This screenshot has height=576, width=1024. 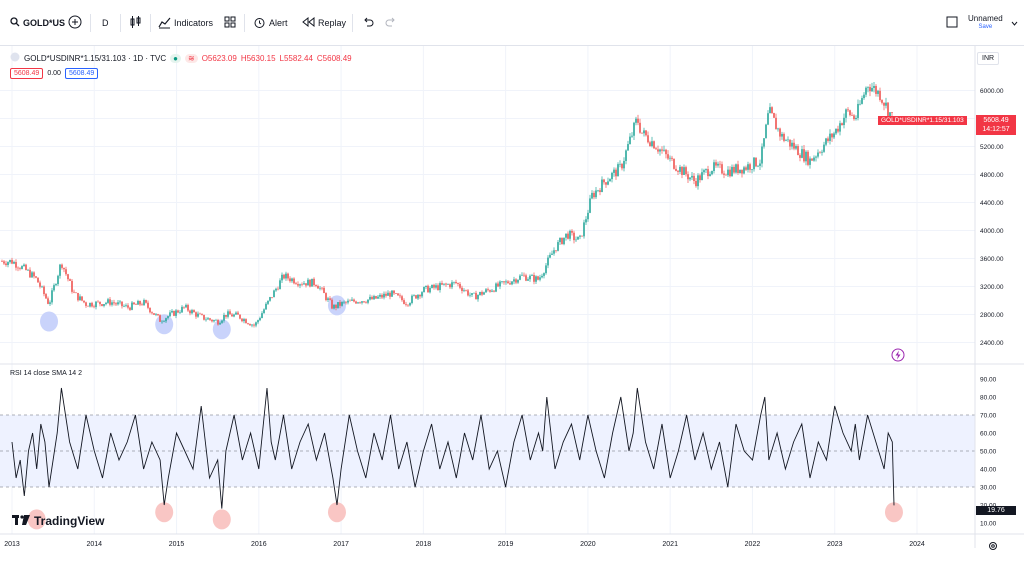 I want to click on indicators-button: Indicators, so click(x=185, y=23).